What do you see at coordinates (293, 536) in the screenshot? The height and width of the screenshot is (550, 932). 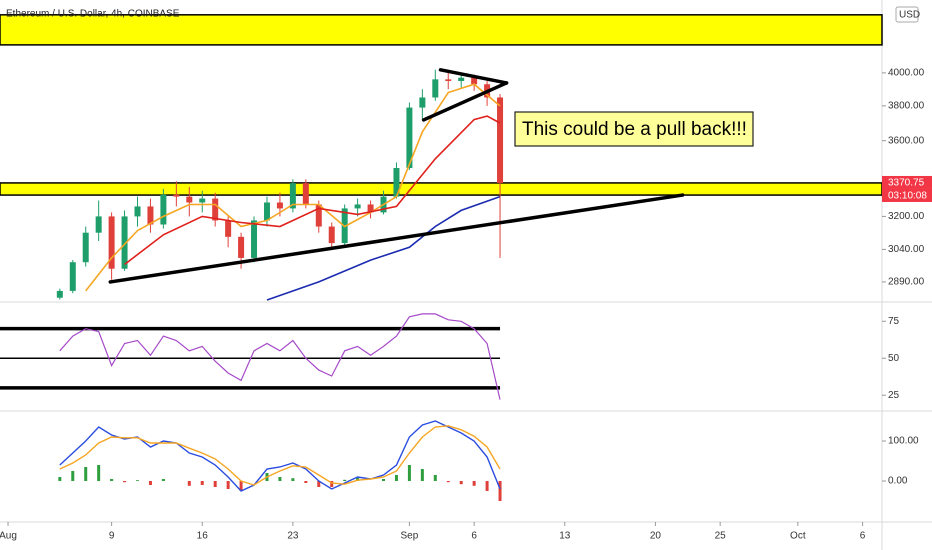 I see `x-tick-label: 23` at bounding box center [293, 536].